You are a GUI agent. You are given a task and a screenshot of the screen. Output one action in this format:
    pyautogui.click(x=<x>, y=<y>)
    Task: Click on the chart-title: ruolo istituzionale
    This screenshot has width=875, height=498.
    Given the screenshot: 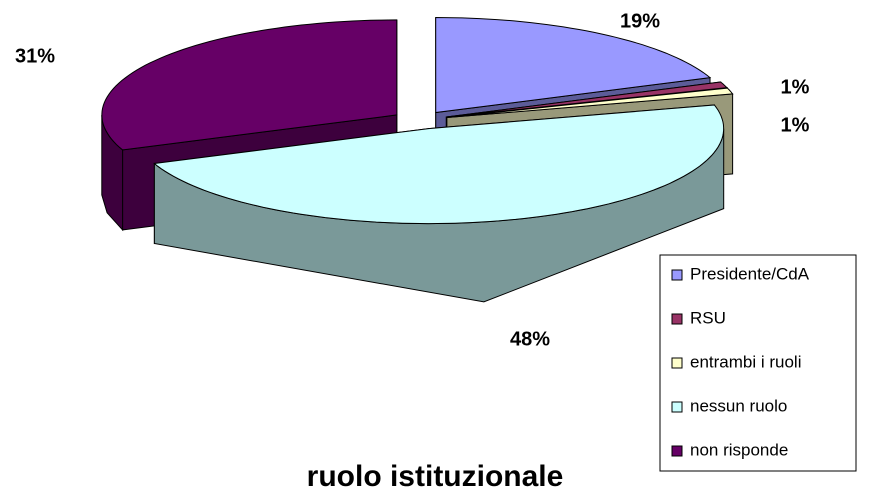 What is the action you would take?
    pyautogui.click(x=435, y=476)
    